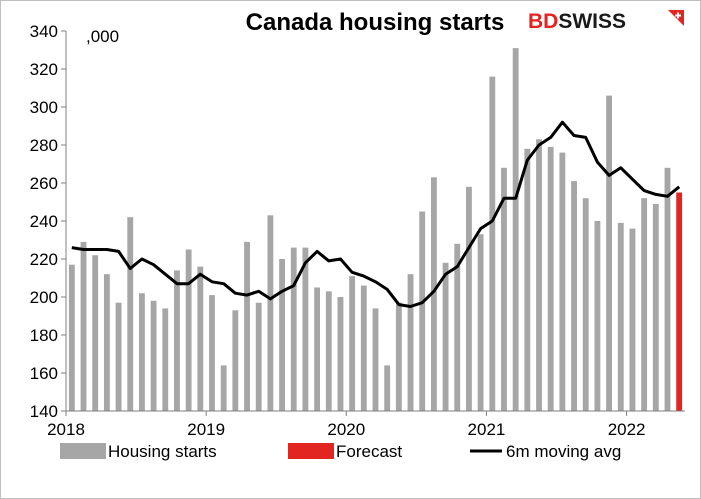  Describe the element at coordinates (44, 259) in the screenshot. I see `y-tick-label: 220` at that location.